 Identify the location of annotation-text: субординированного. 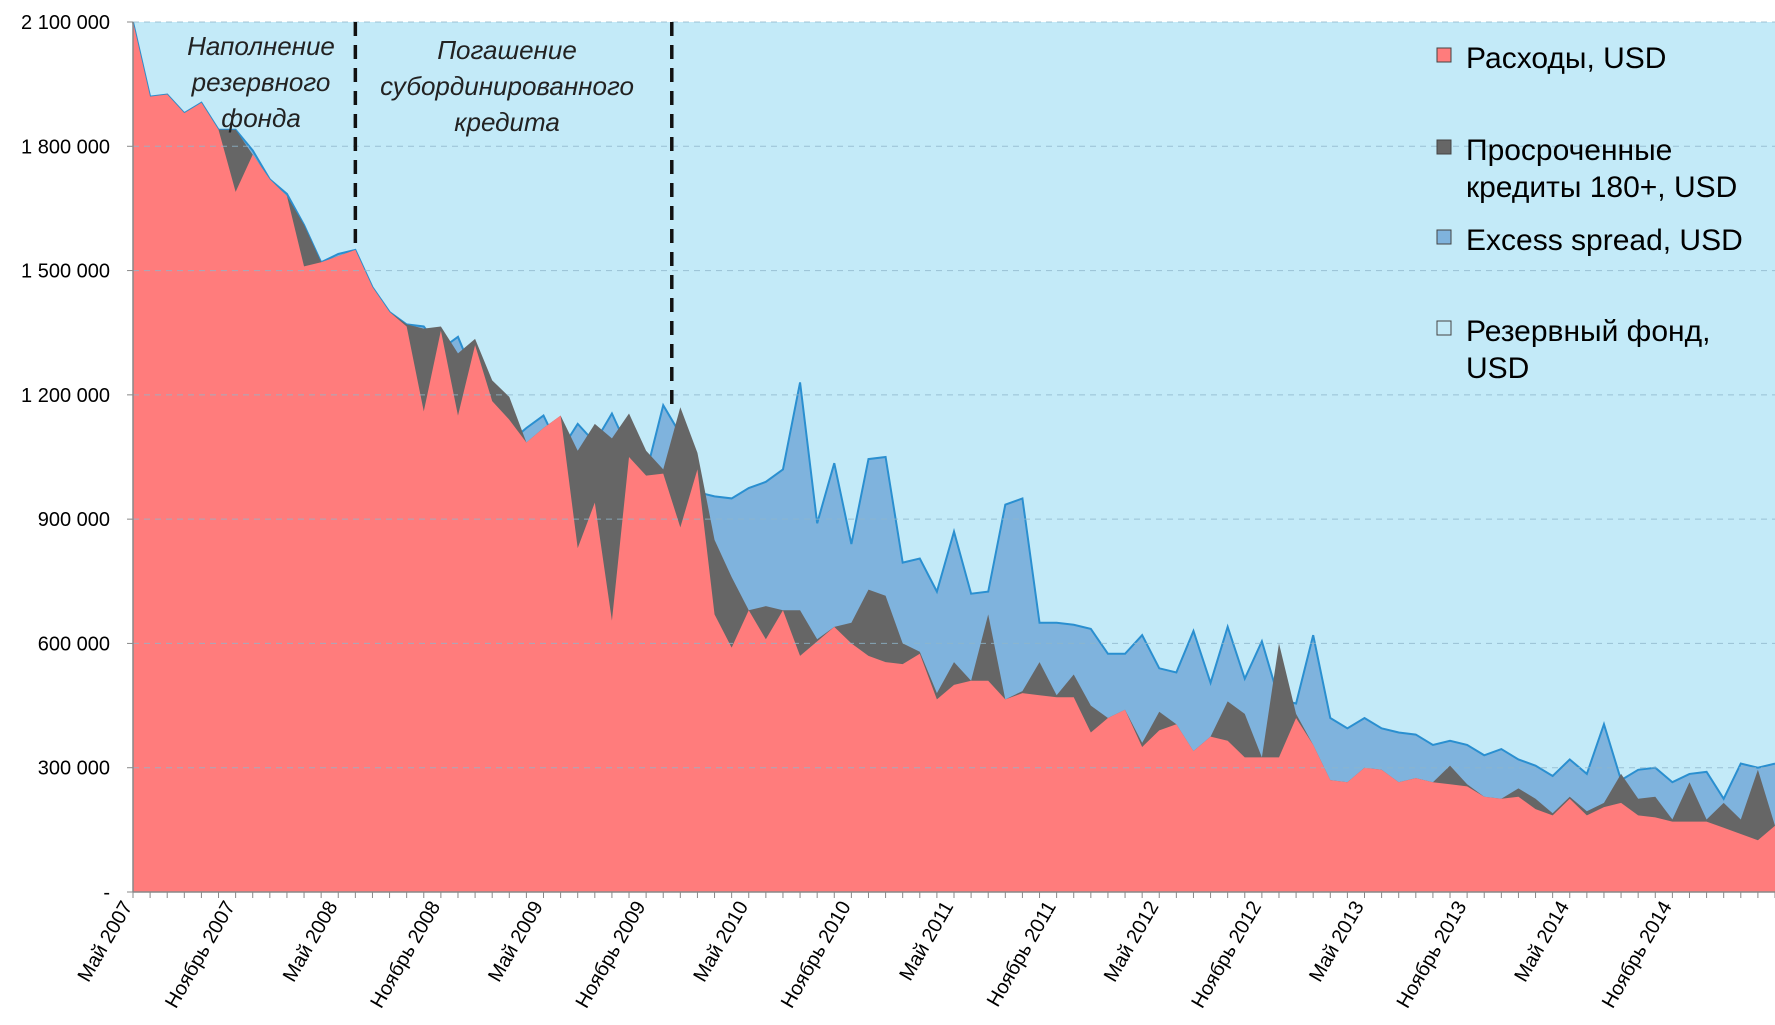
(507, 86).